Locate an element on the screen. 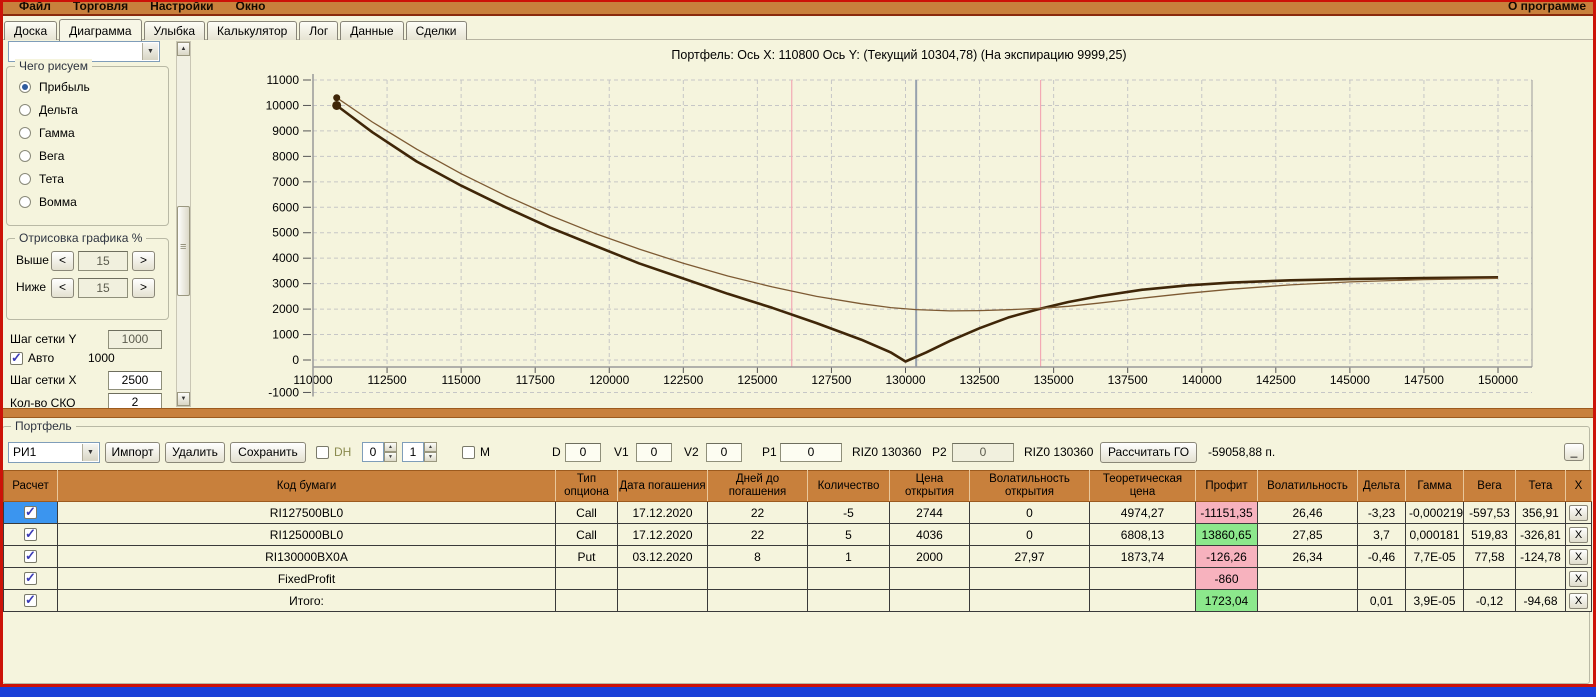 This screenshot has height=697, width=1596. pane-splitter is located at coordinates (798, 413).